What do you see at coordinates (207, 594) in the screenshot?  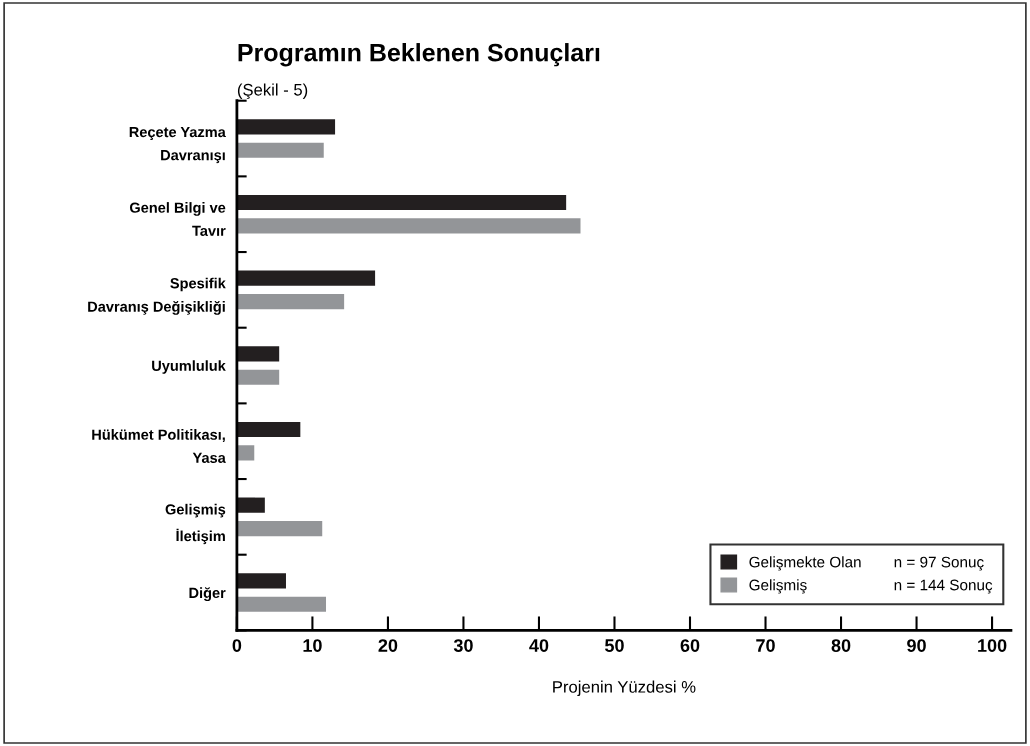 I see `y-tick-label: Diğer` at bounding box center [207, 594].